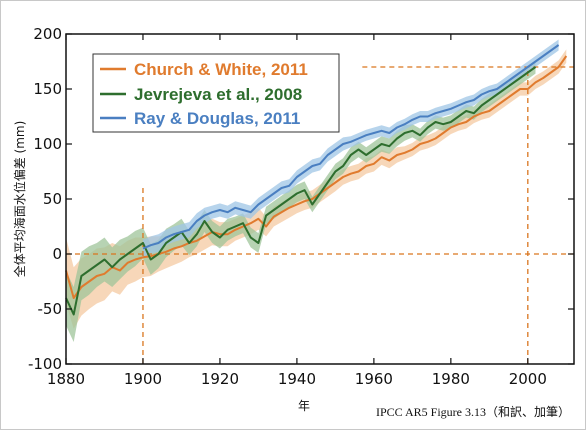 The width and height of the screenshot is (586, 430). I want to click on y-tick-label: -50, so click(50, 309).